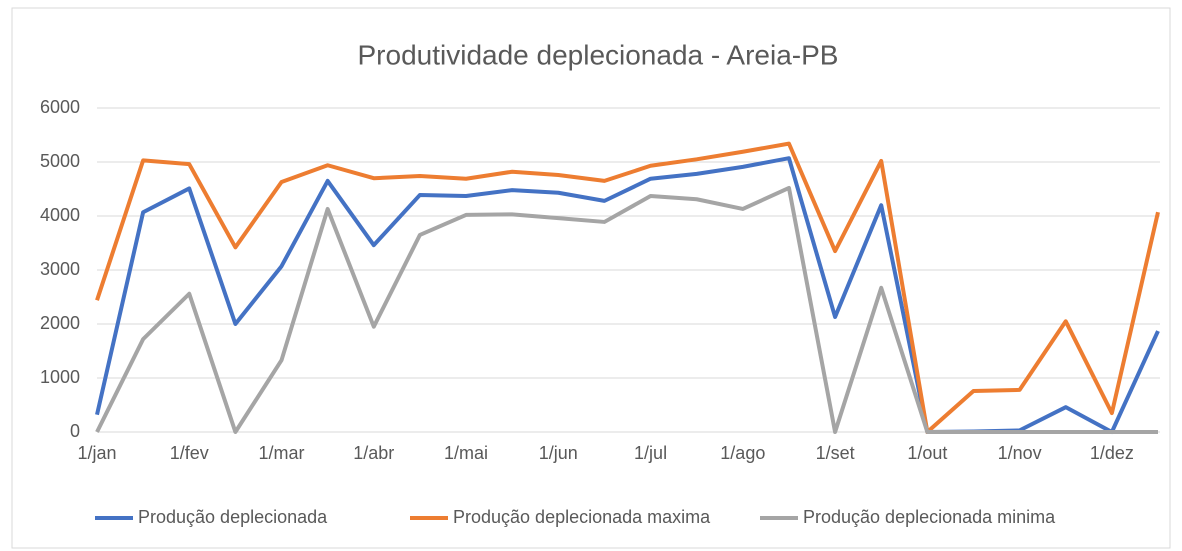 The height and width of the screenshot is (551, 1182). What do you see at coordinates (60, 323) in the screenshot?
I see `y-tick-label: 2000` at bounding box center [60, 323].